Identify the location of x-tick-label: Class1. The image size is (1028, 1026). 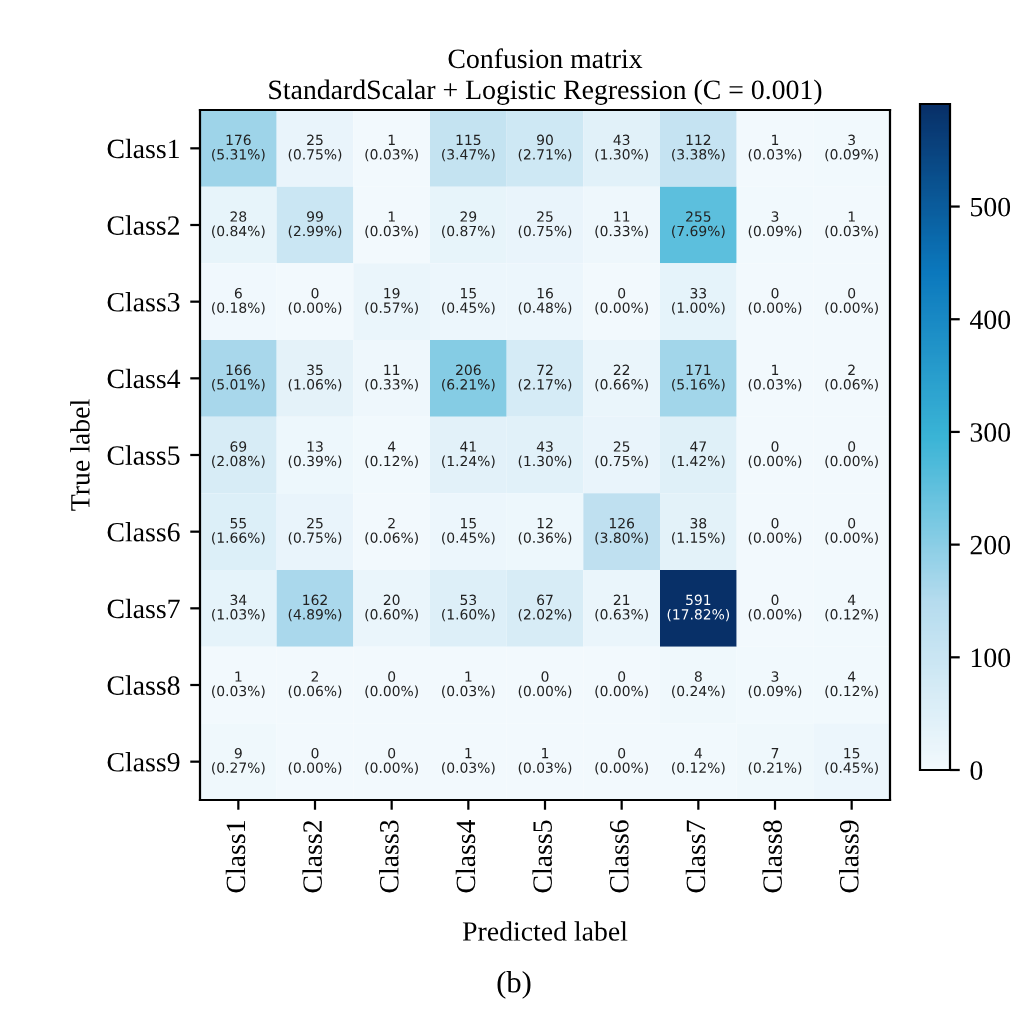
(235, 857).